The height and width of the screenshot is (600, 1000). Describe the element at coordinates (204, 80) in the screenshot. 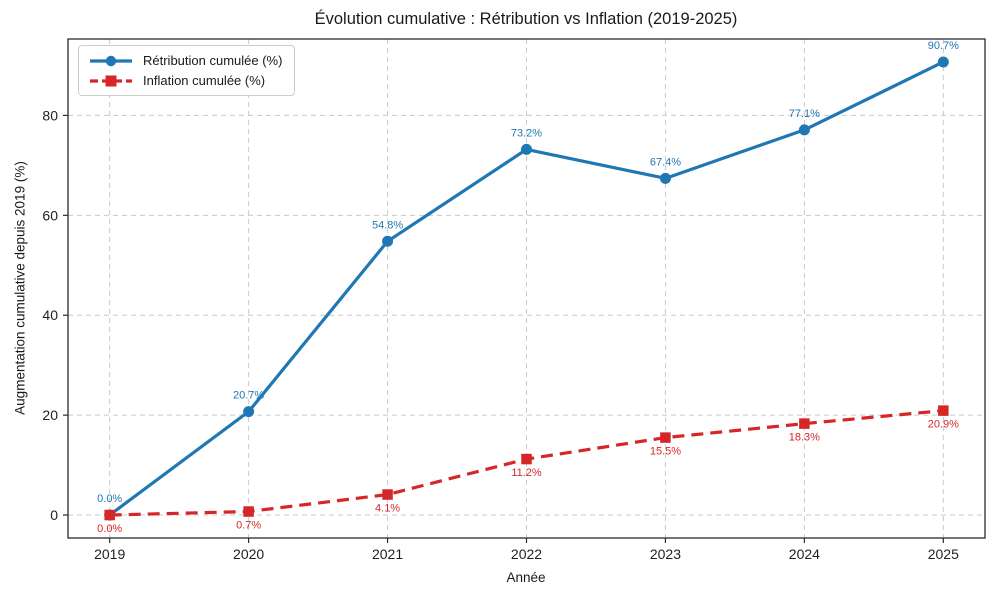

I see `legend-label: Inflation cumulée (%)` at that location.